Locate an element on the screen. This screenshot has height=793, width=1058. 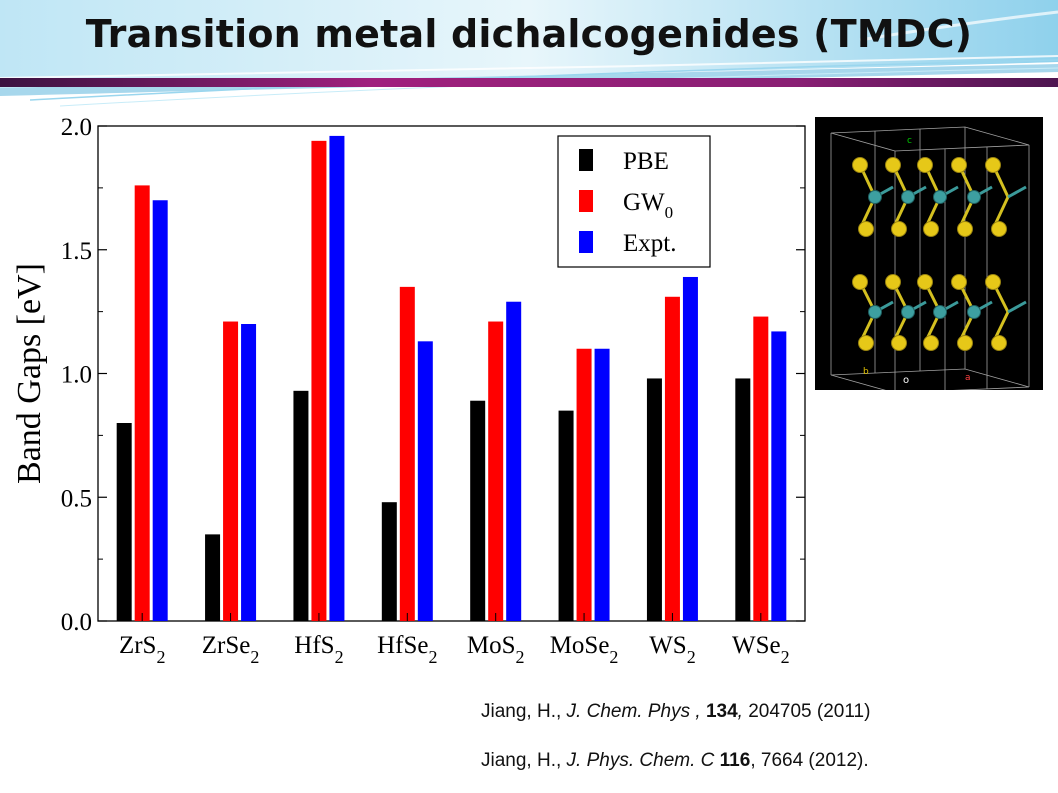
x-tick-label: ZrS2 is located at coordinates (142, 649).